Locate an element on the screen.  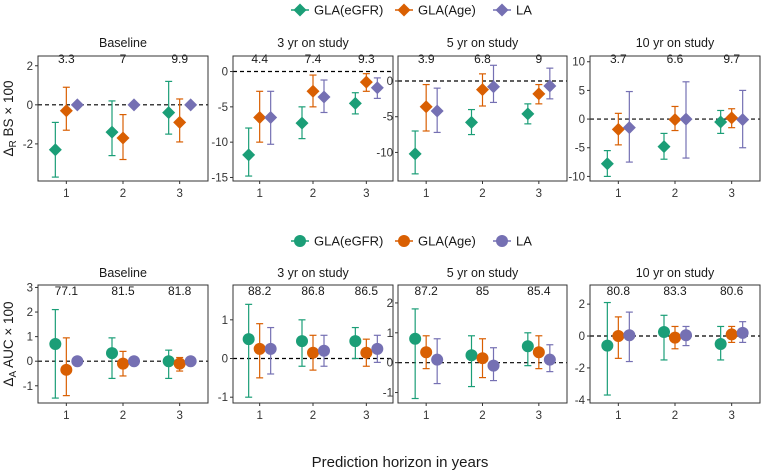
panel-3-yr-on-study: 3 yr on study -15 -10 -5 0 1 2 3 4.4 7.4 9.3 is located at coordinates (302, 118).